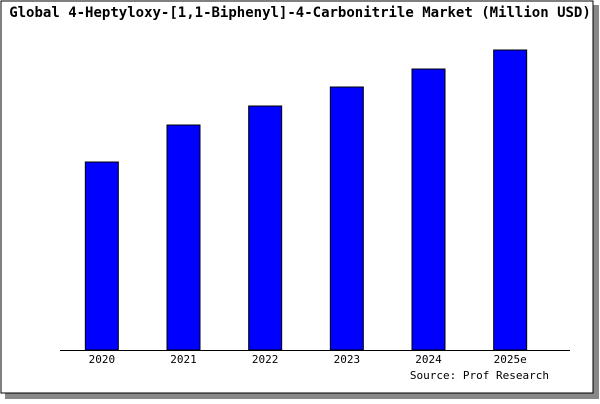 The image size is (600, 404). What do you see at coordinates (347, 359) in the screenshot?
I see `x-tick-label: 2023` at bounding box center [347, 359].